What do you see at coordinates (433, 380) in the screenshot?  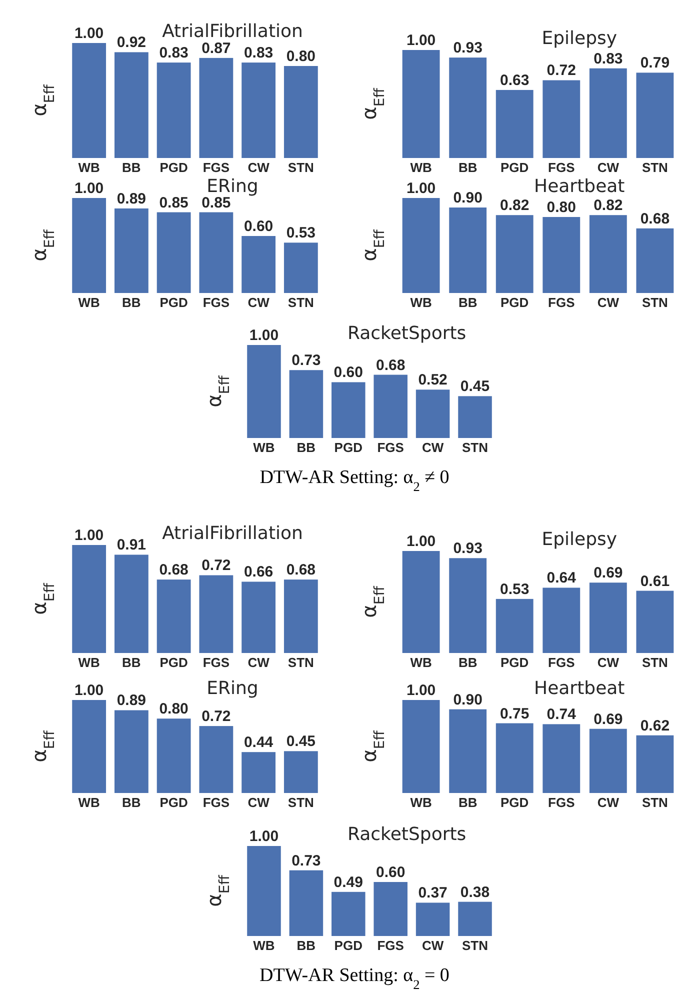 I see `data-label: 0.52` at bounding box center [433, 380].